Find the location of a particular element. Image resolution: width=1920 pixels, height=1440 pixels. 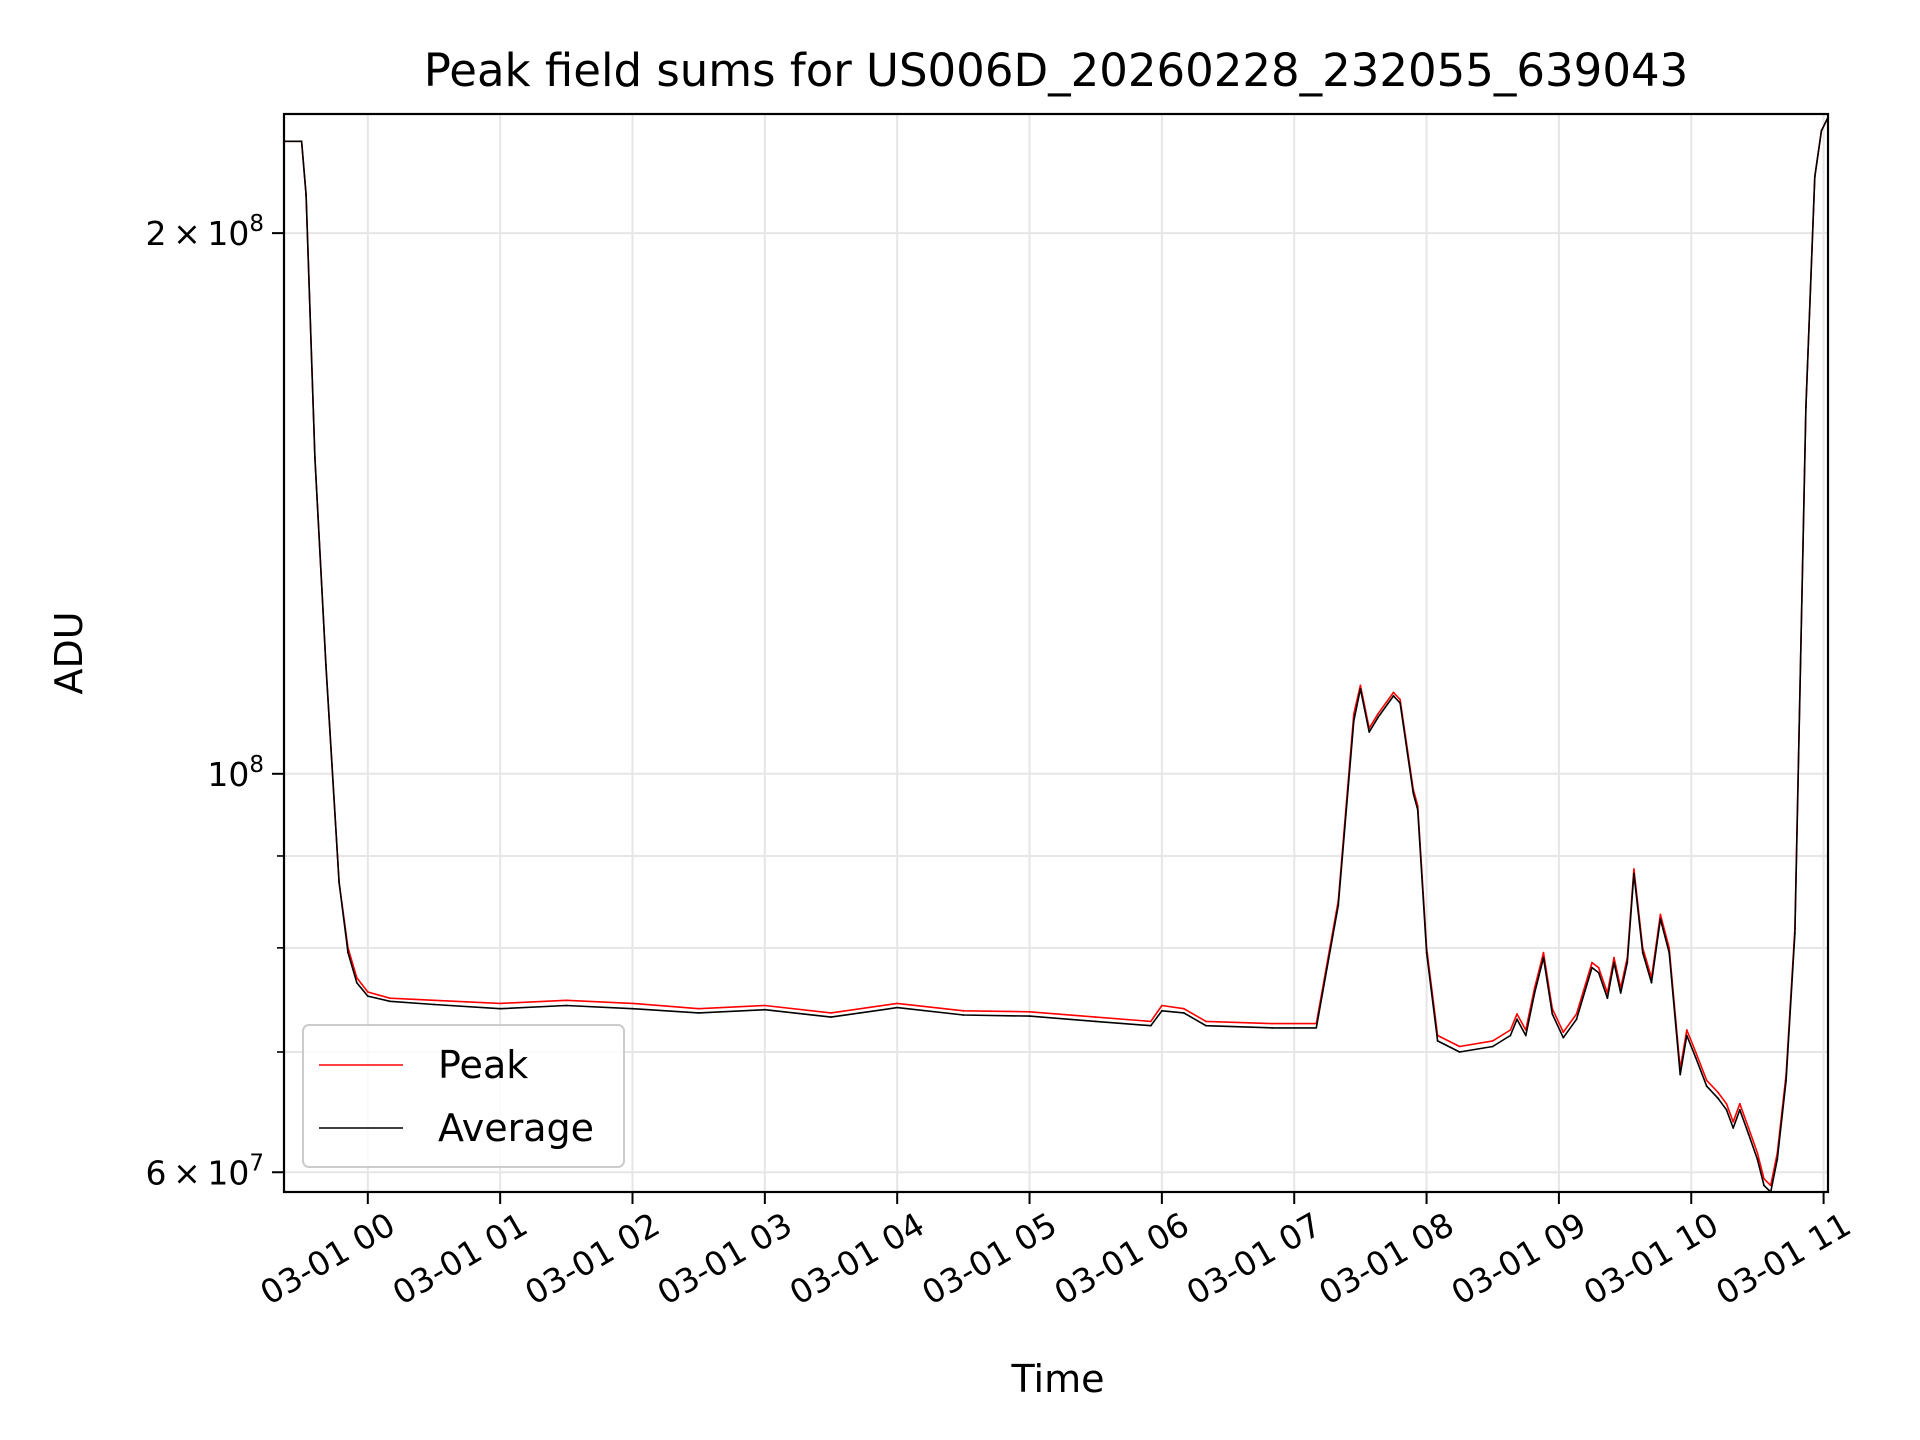

y-tick-label: 6 × 107 is located at coordinates (205, 1171).